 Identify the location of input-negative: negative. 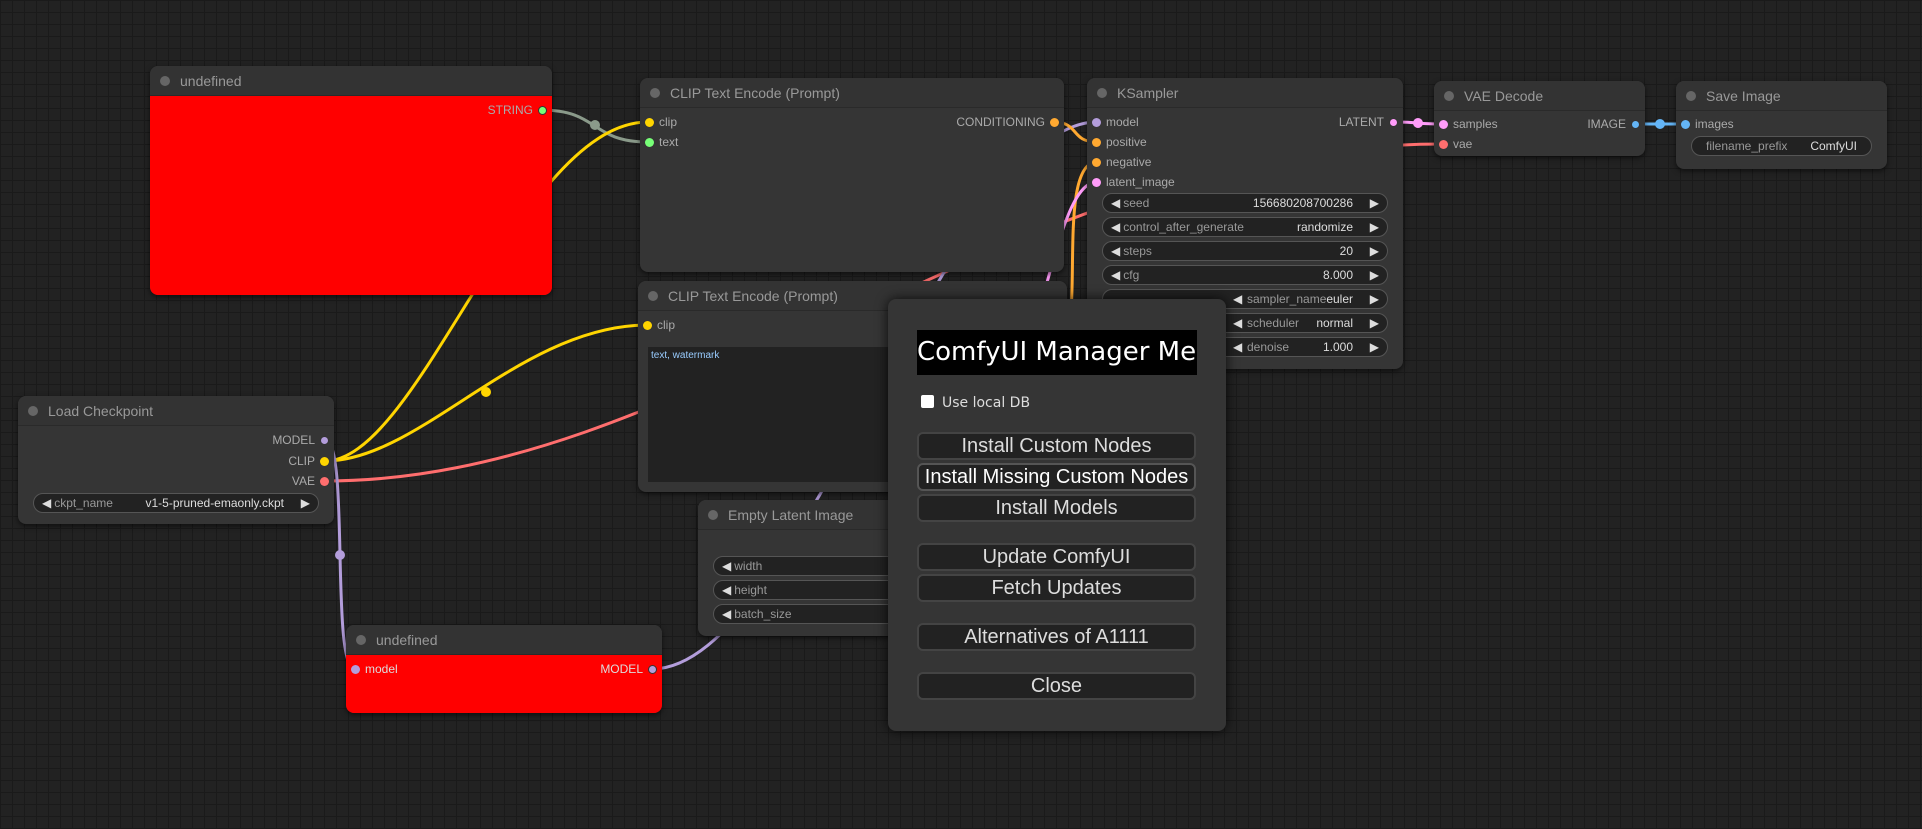
(1119, 162).